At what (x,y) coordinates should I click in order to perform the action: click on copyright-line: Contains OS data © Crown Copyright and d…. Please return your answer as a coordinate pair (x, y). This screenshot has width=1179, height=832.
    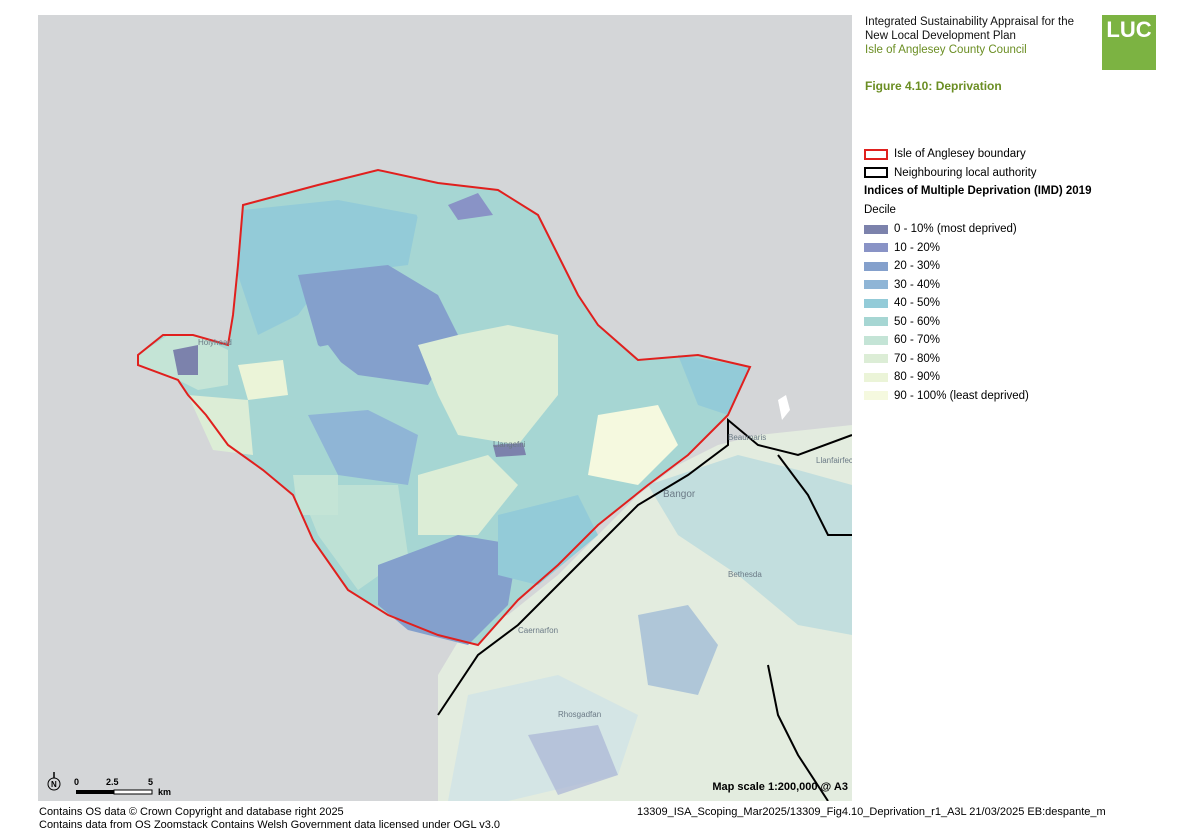
    Looking at the image, I should click on (191, 812).